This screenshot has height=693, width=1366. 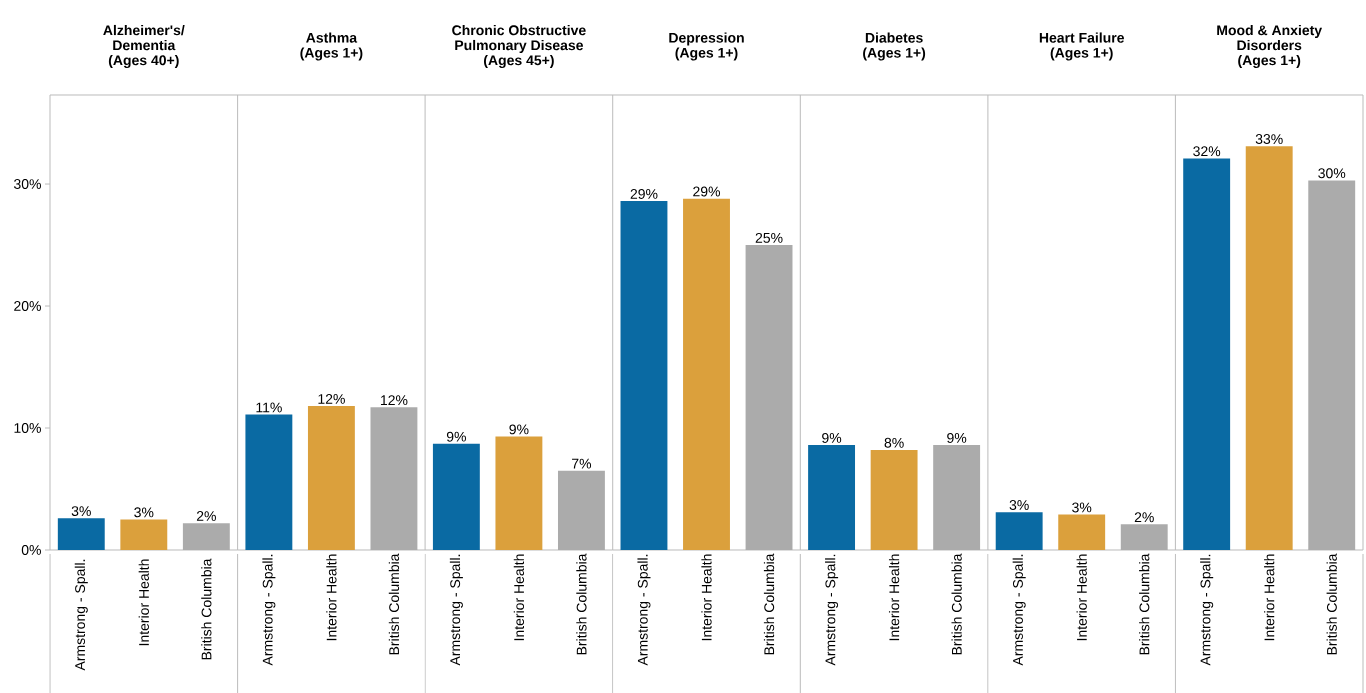 What do you see at coordinates (894, 442) in the screenshot?
I see `data-label: 8%` at bounding box center [894, 442].